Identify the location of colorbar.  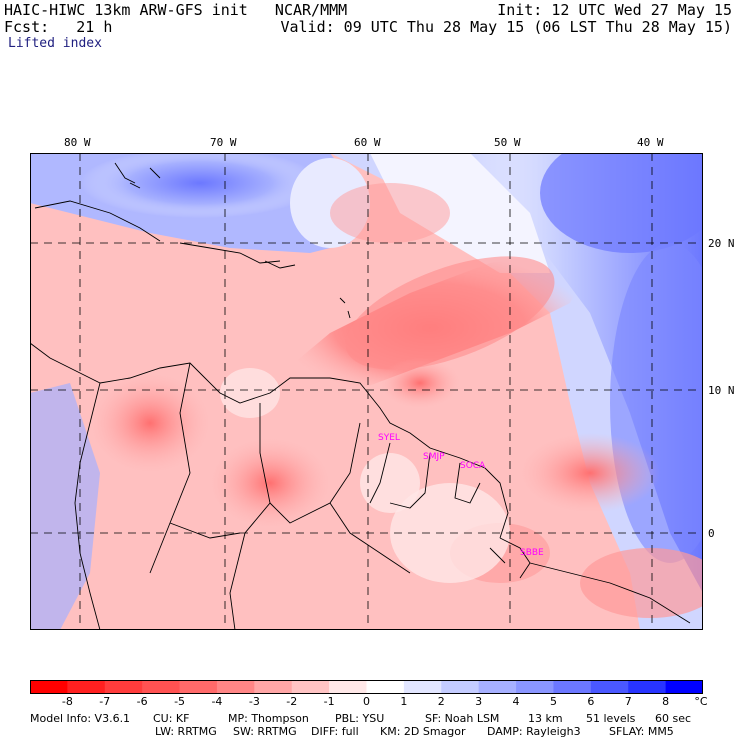
(366, 687).